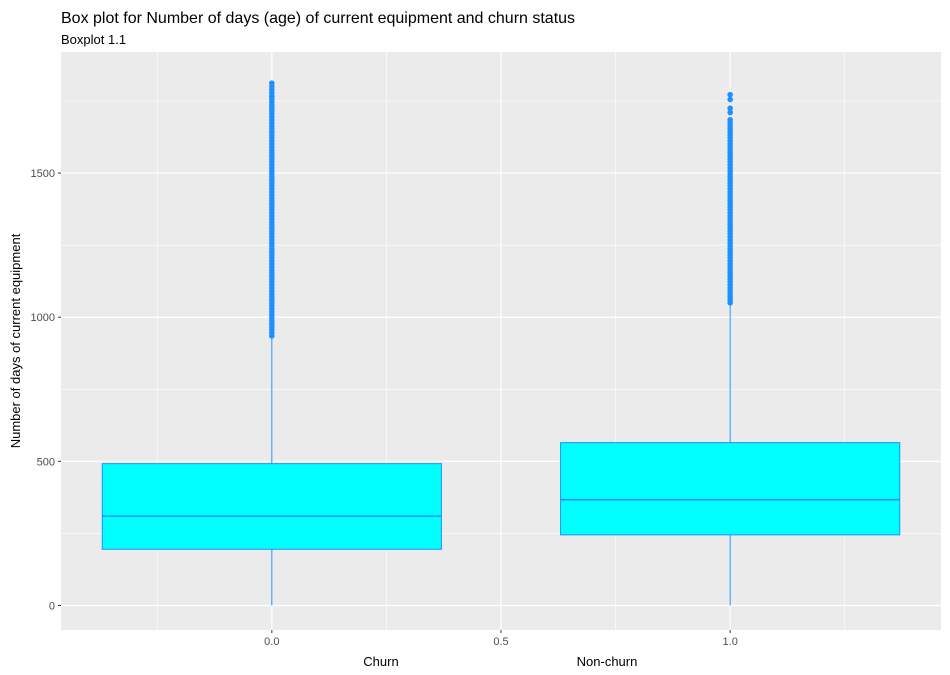 The width and height of the screenshot is (950, 675). I want to click on y-tick-label: 1500, so click(43, 174).